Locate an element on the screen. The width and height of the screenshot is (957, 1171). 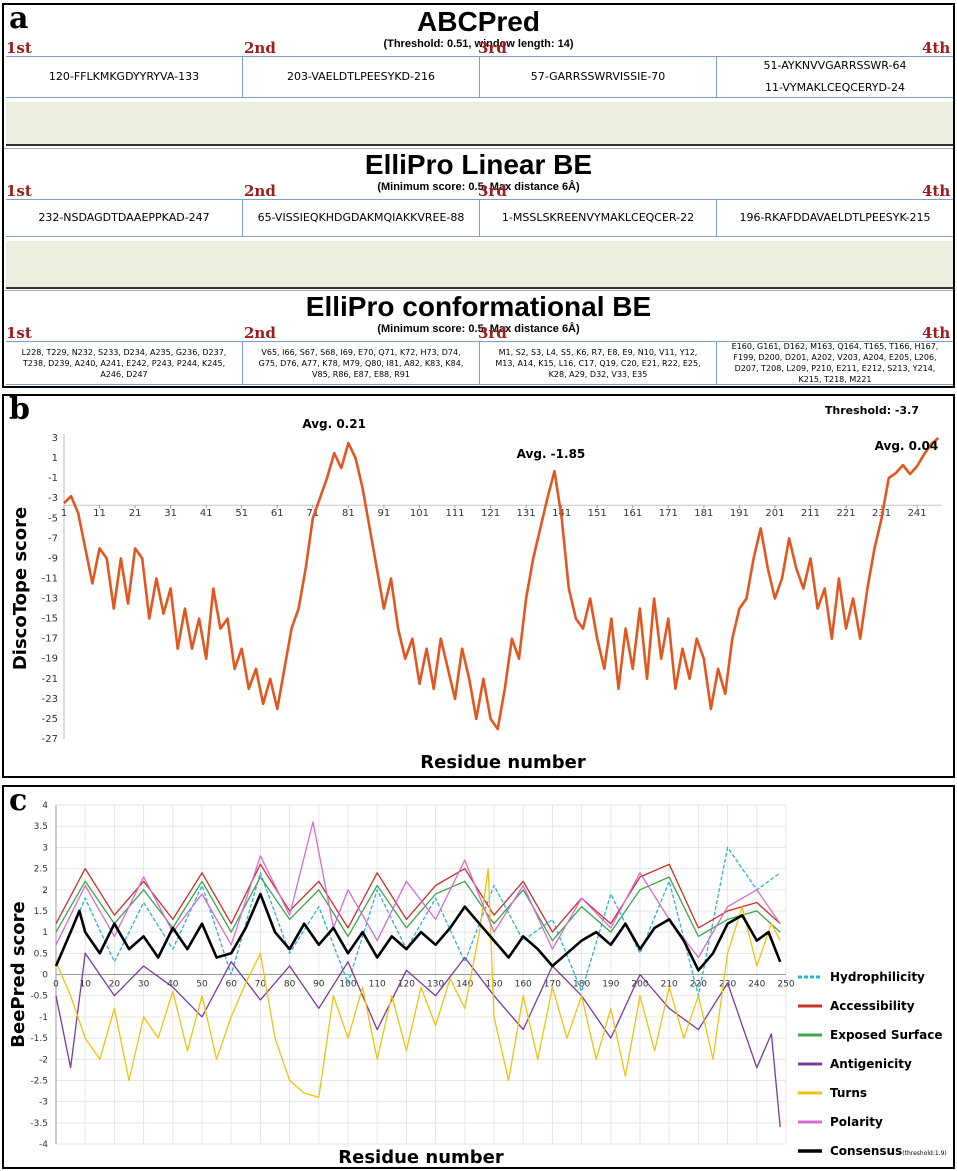
y-tick-label: -5 is located at coordinates (53, 518).